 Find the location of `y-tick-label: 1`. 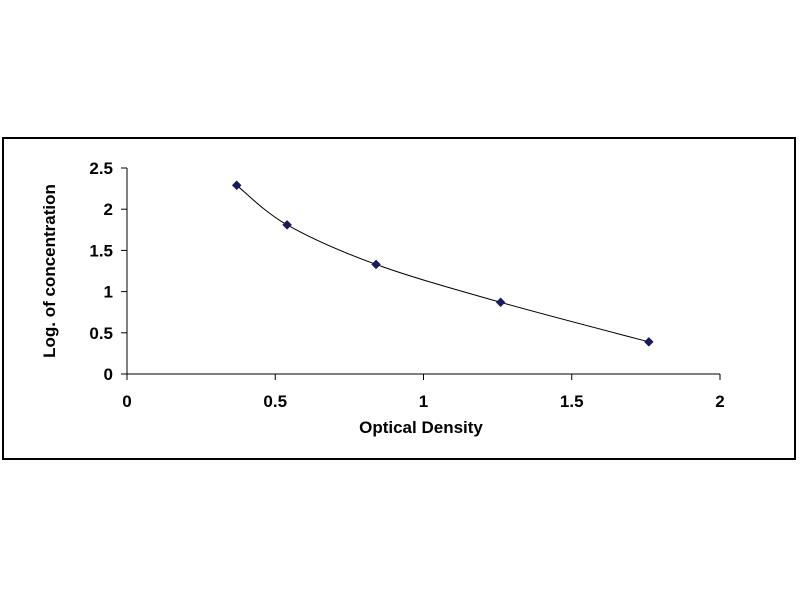

y-tick-label: 1 is located at coordinates (108, 292).